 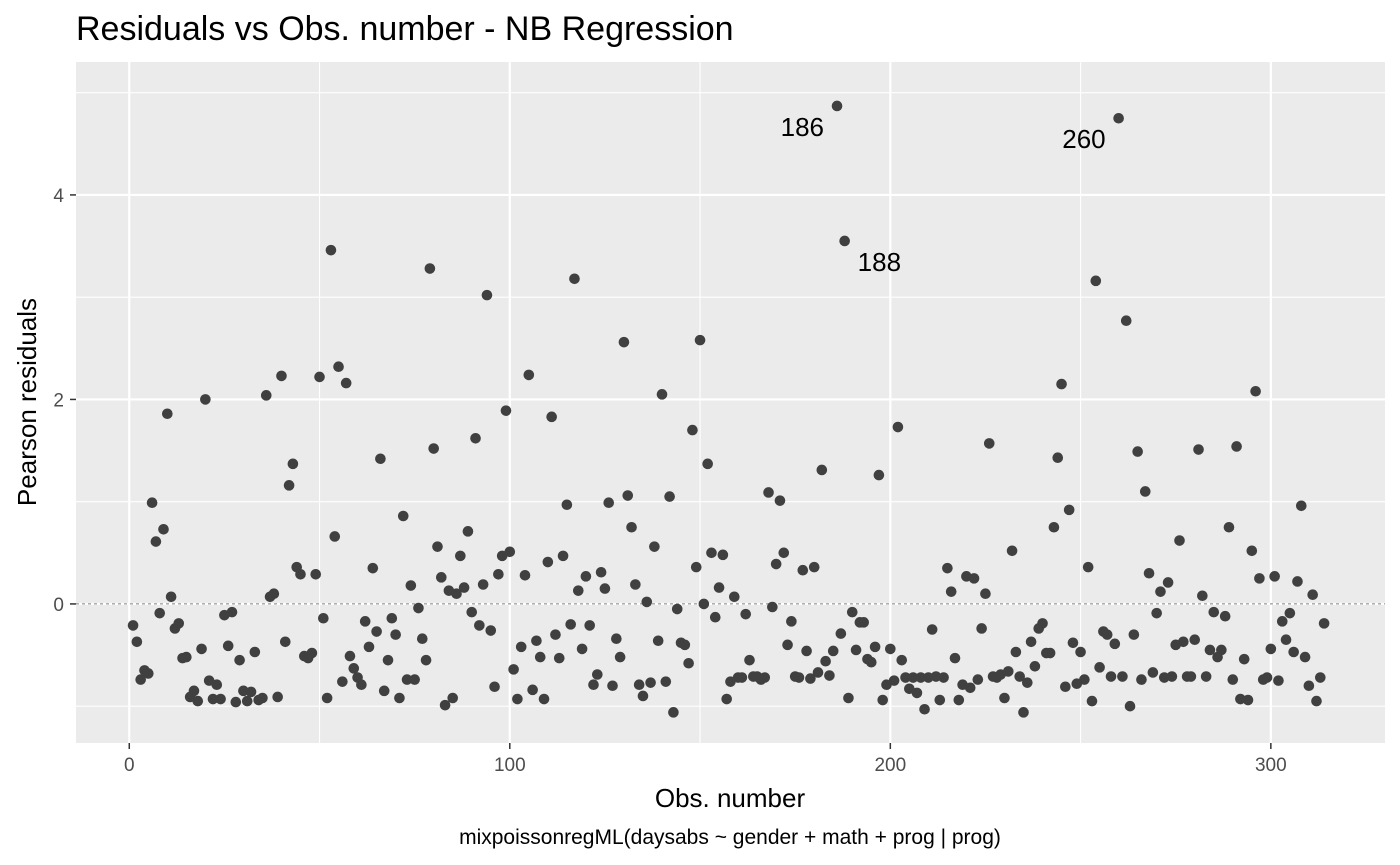 What do you see at coordinates (58, 196) in the screenshot?
I see `y-tick-label: 4` at bounding box center [58, 196].